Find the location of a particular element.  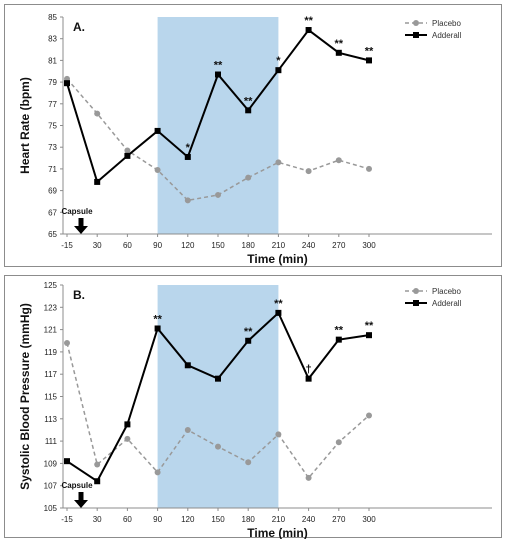

bp-capsule-arrow-head is located at coordinates (81, 504).